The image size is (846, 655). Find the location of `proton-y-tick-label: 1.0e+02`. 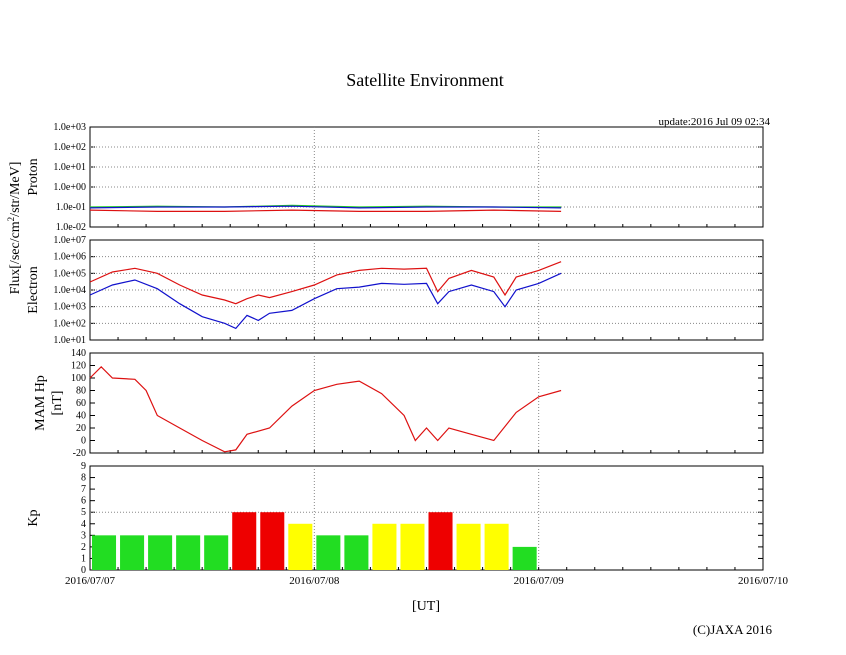

proton-y-tick-label: 1.0e+02 is located at coordinates (69, 147).